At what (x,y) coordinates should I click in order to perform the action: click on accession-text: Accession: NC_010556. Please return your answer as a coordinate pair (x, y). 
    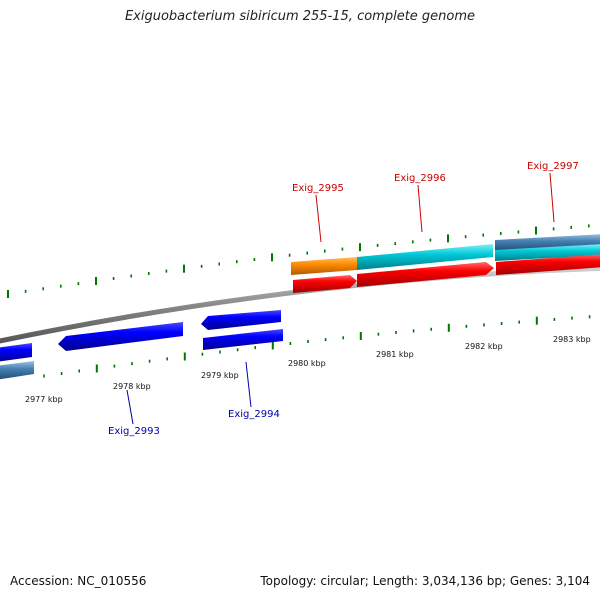
    Looking at the image, I should click on (78, 581).